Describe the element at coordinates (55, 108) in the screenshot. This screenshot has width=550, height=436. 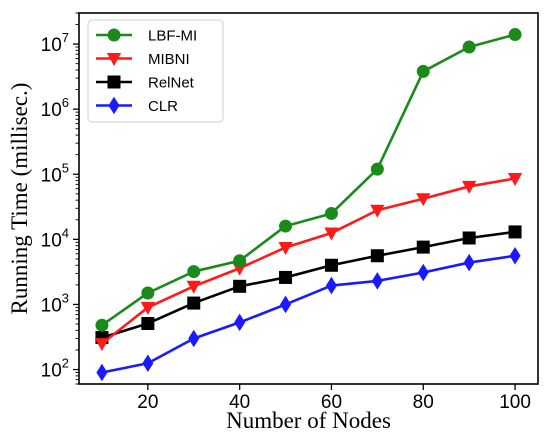
I see `y-tick-label: 10⁶` at that location.